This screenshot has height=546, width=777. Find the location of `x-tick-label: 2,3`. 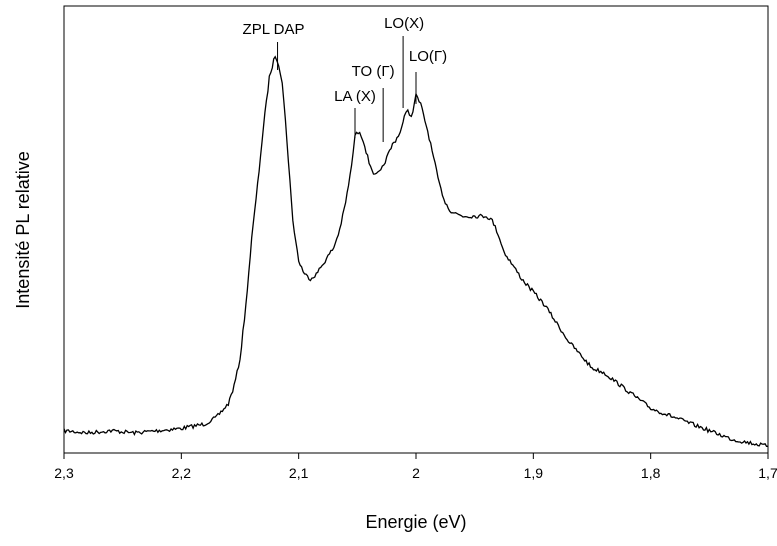

x-tick-label: 2,3 is located at coordinates (64, 473).